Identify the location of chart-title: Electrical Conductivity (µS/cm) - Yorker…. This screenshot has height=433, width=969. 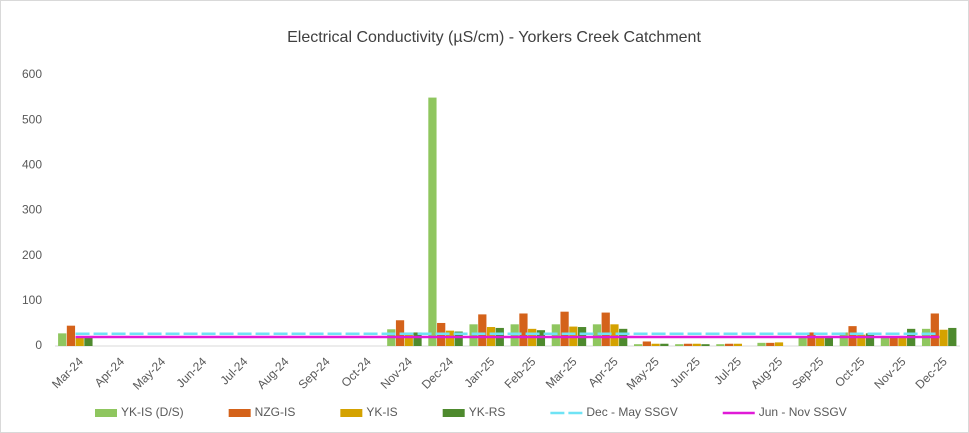
(494, 37).